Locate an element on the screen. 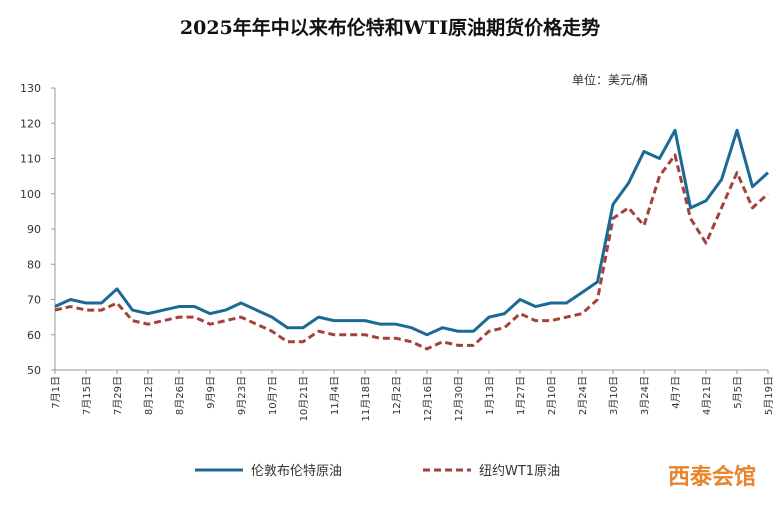 This screenshot has width=780, height=508. x-tick-label: 7月1日 is located at coordinates (56, 392).